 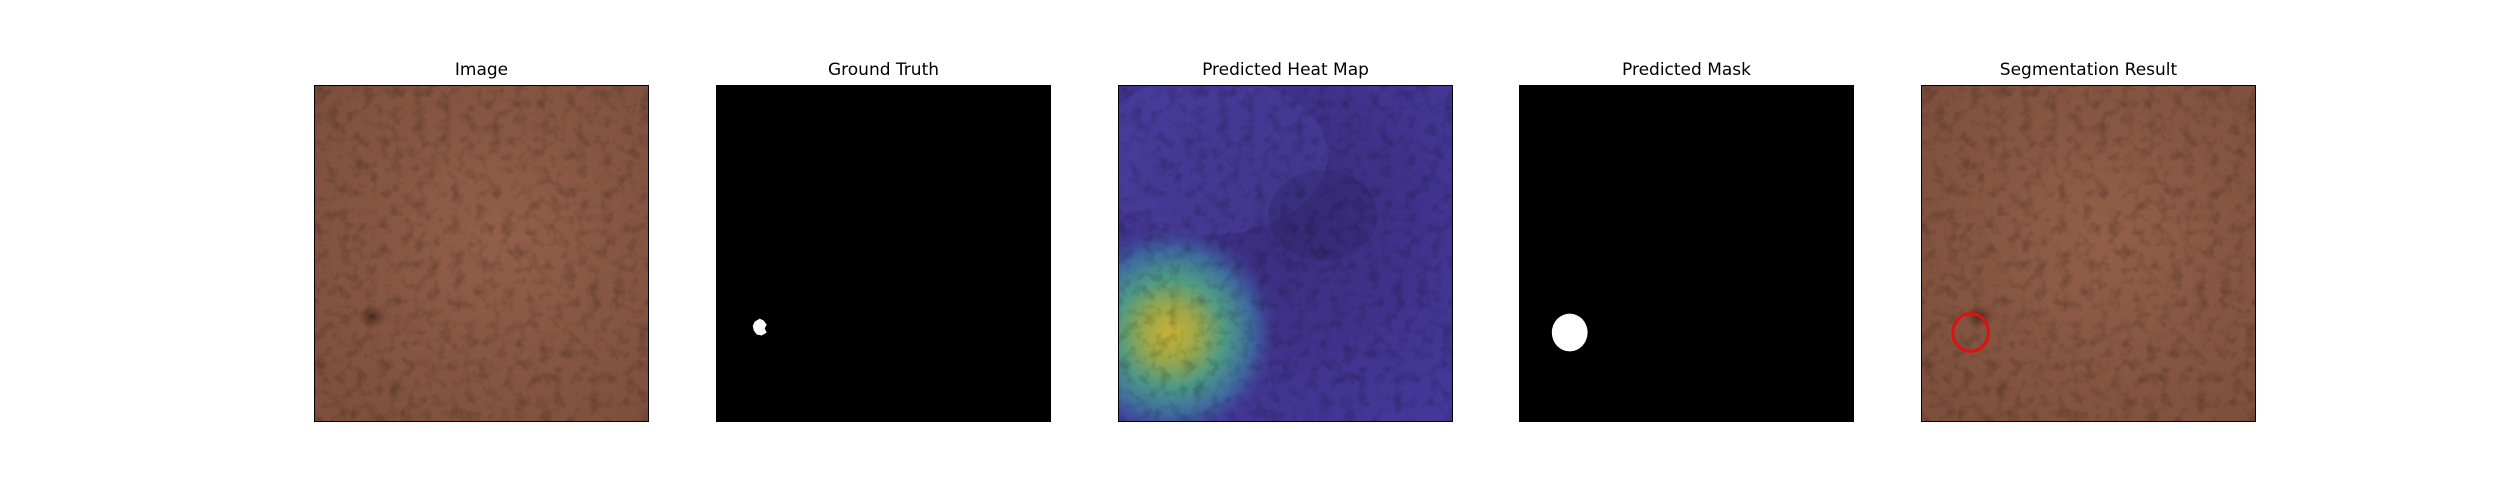 I want to click on ground-truth-blob, so click(x=759, y=327).